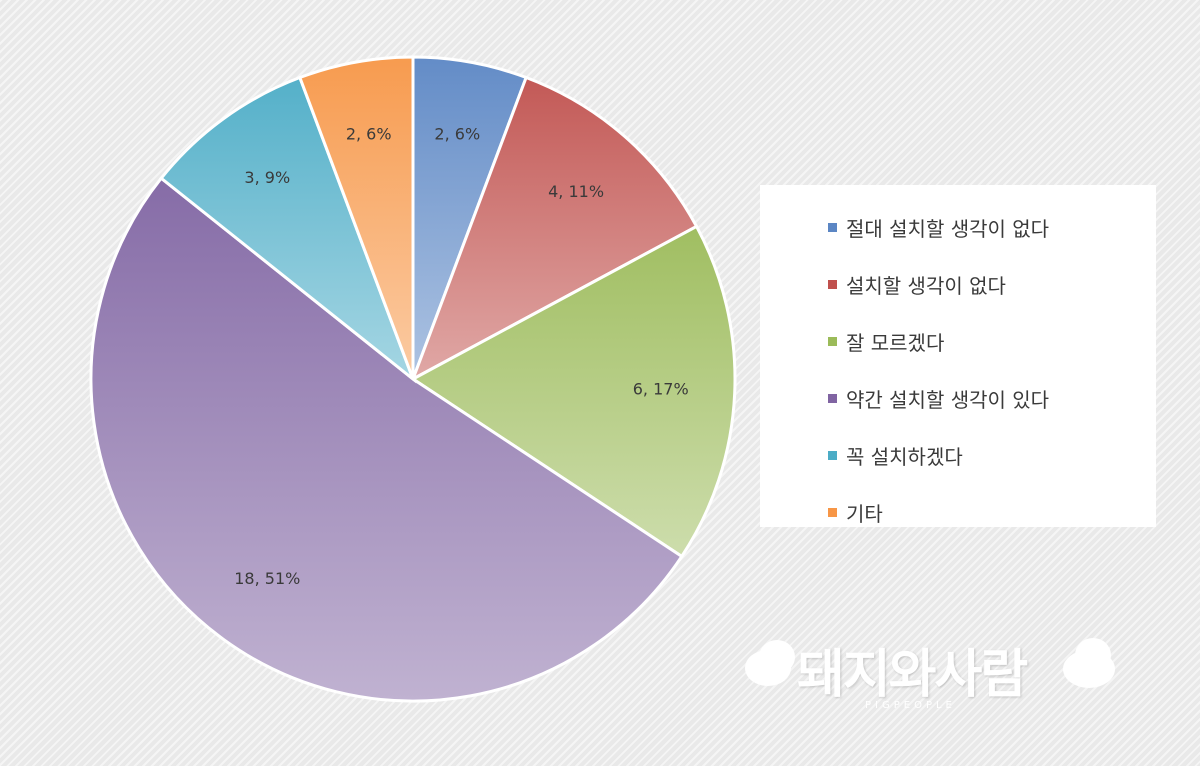 The height and width of the screenshot is (766, 1200). I want to click on watermark-logo: 돼지와사람 PIGPEOPLE, so click(935, 673).